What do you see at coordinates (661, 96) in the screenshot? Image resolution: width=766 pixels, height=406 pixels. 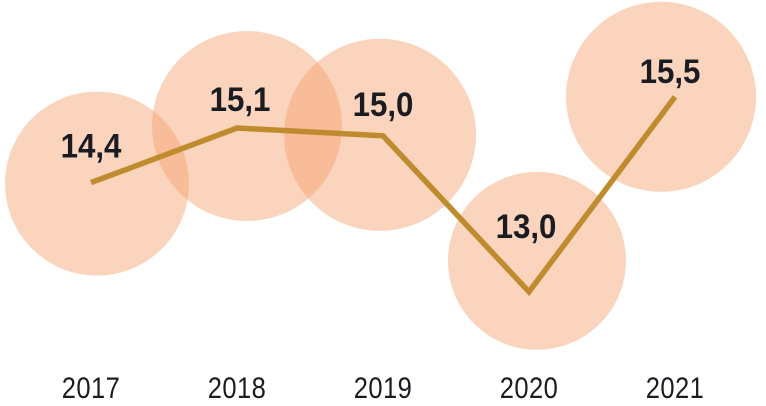 I see `bubble-2021` at bounding box center [661, 96].